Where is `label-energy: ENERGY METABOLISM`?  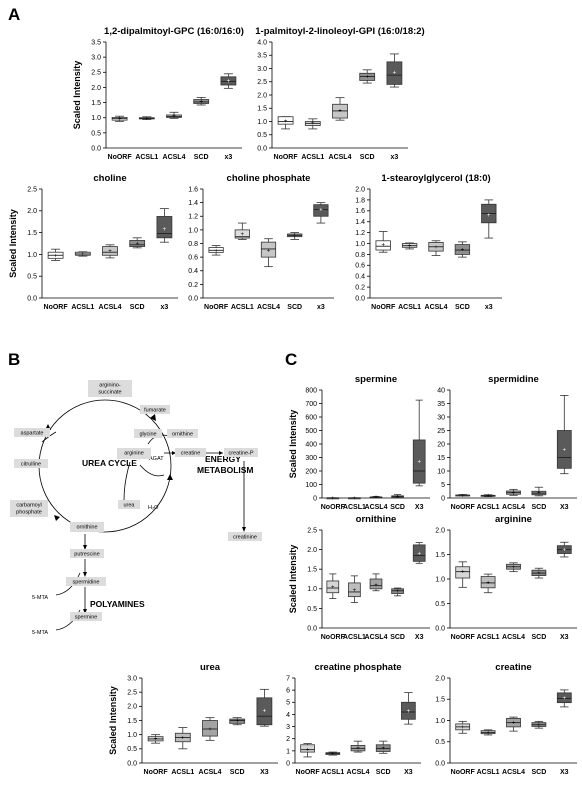 label-energy: ENERGY METABOLISM is located at coordinates (225, 464).